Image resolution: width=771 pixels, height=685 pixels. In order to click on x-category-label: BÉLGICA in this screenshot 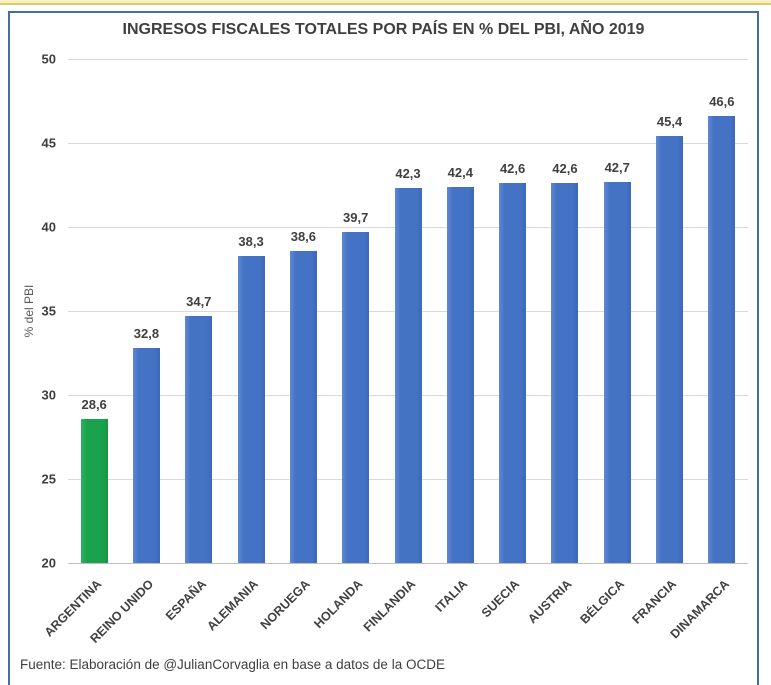, I will do `click(602, 602)`.